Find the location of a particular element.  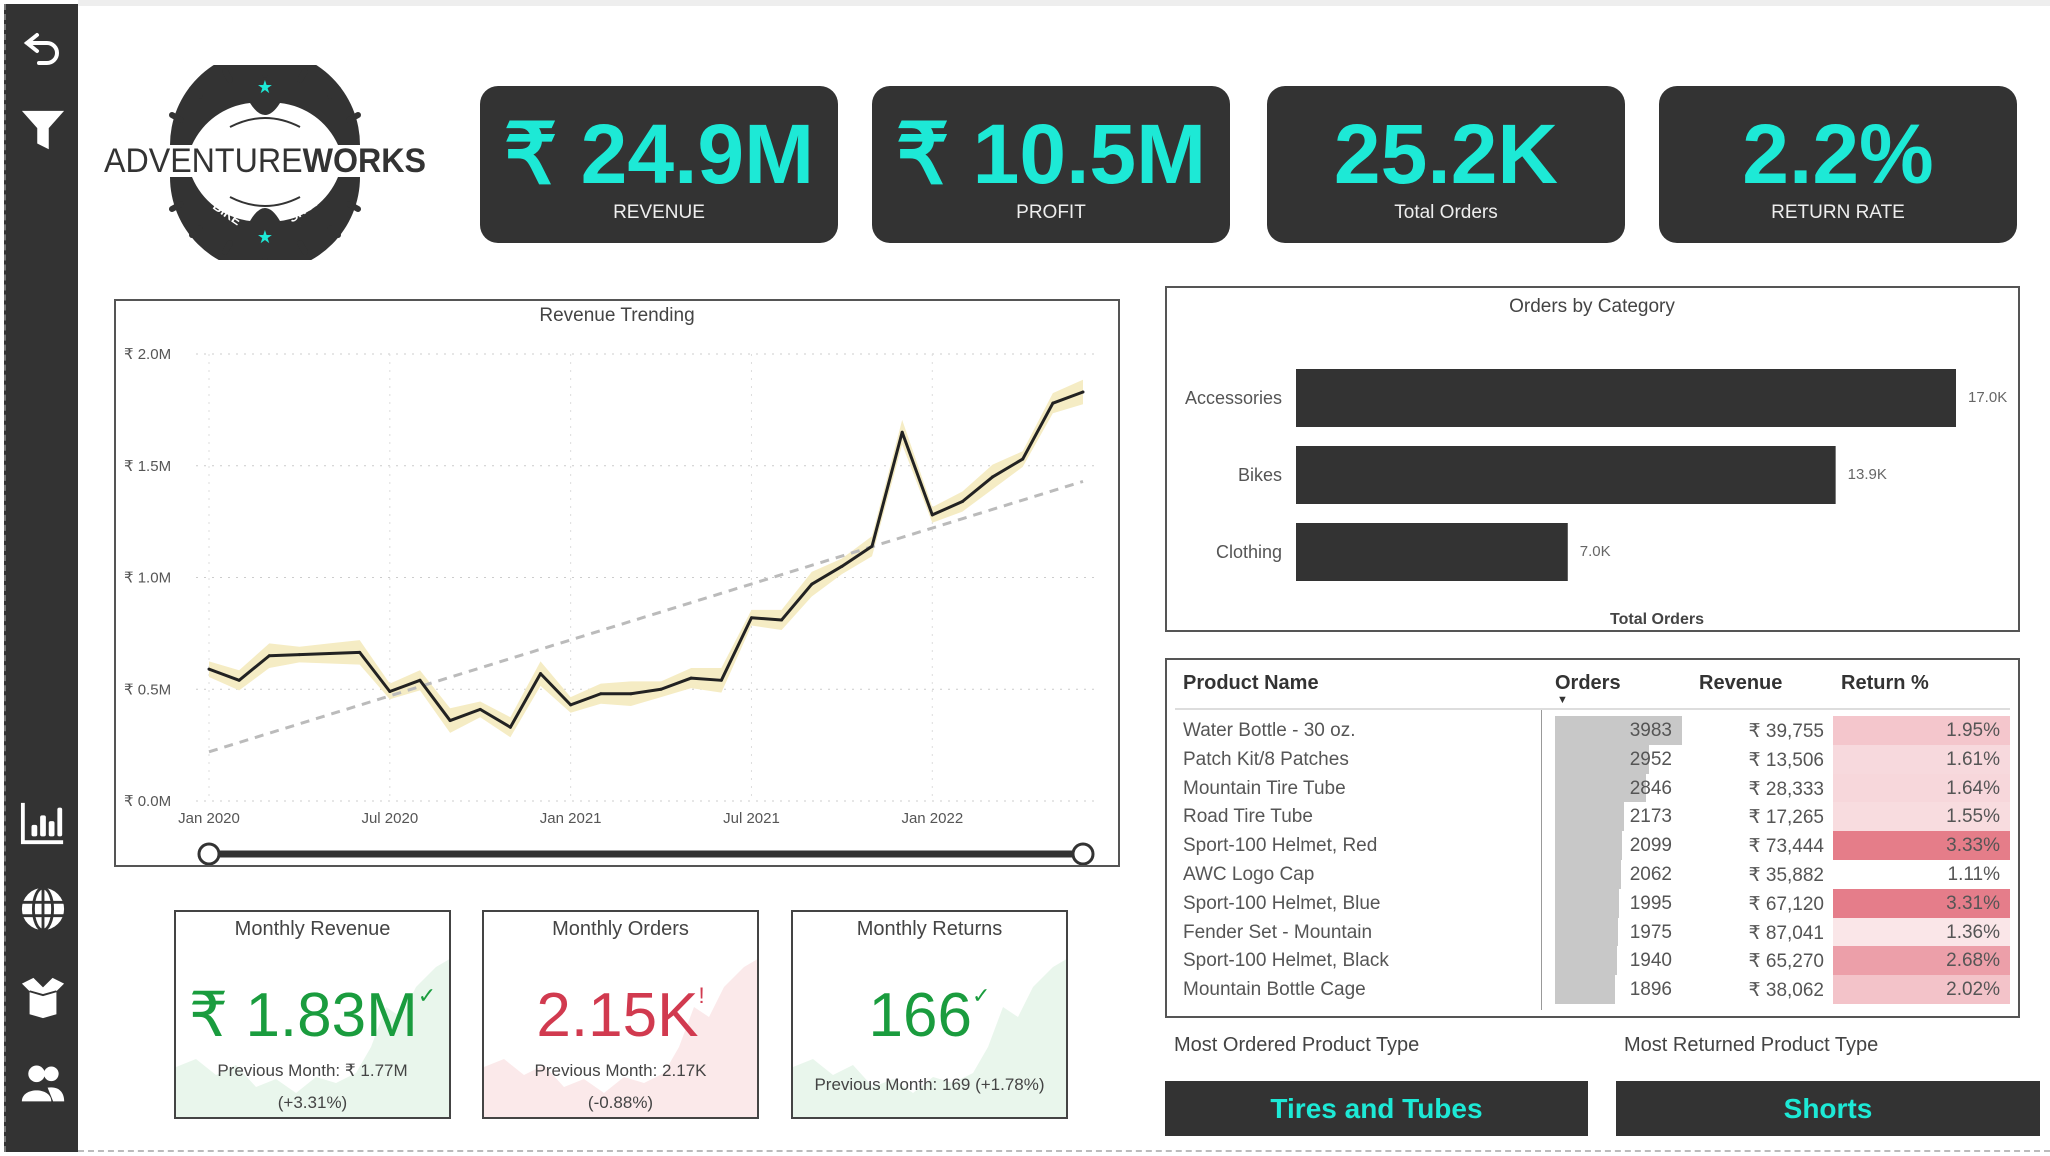

table-row: Mountain Tire Tube 2846 ₹ 28,333 1.64% is located at coordinates (1594, 788).